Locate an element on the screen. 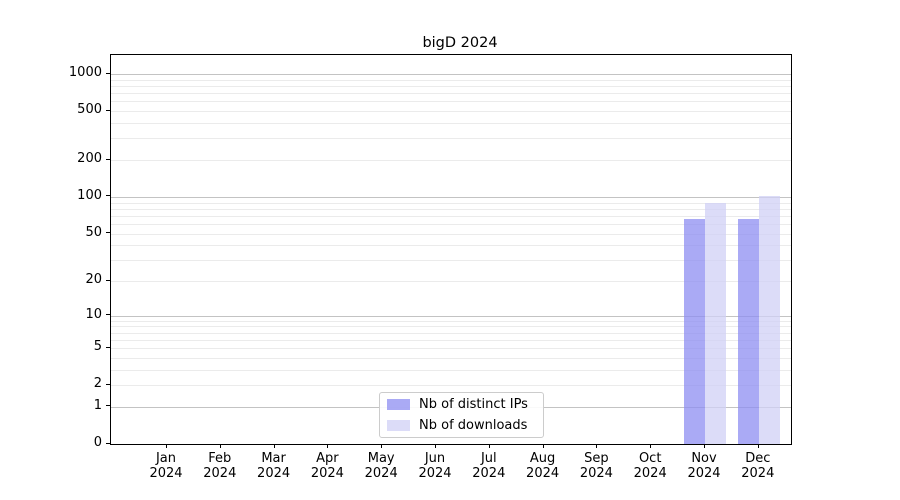  y-tick-label: 0 is located at coordinates (97, 442).